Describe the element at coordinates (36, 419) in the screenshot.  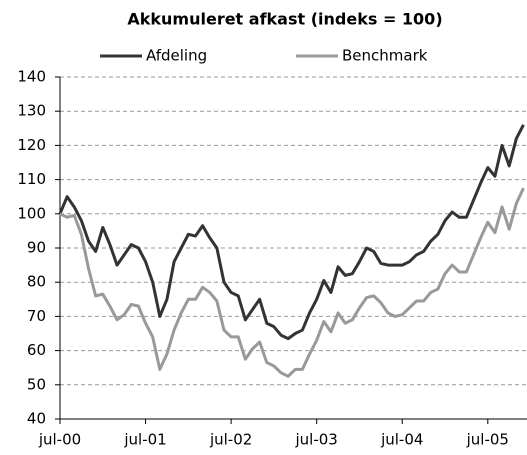
I see `y-tick-label: 40` at that location.